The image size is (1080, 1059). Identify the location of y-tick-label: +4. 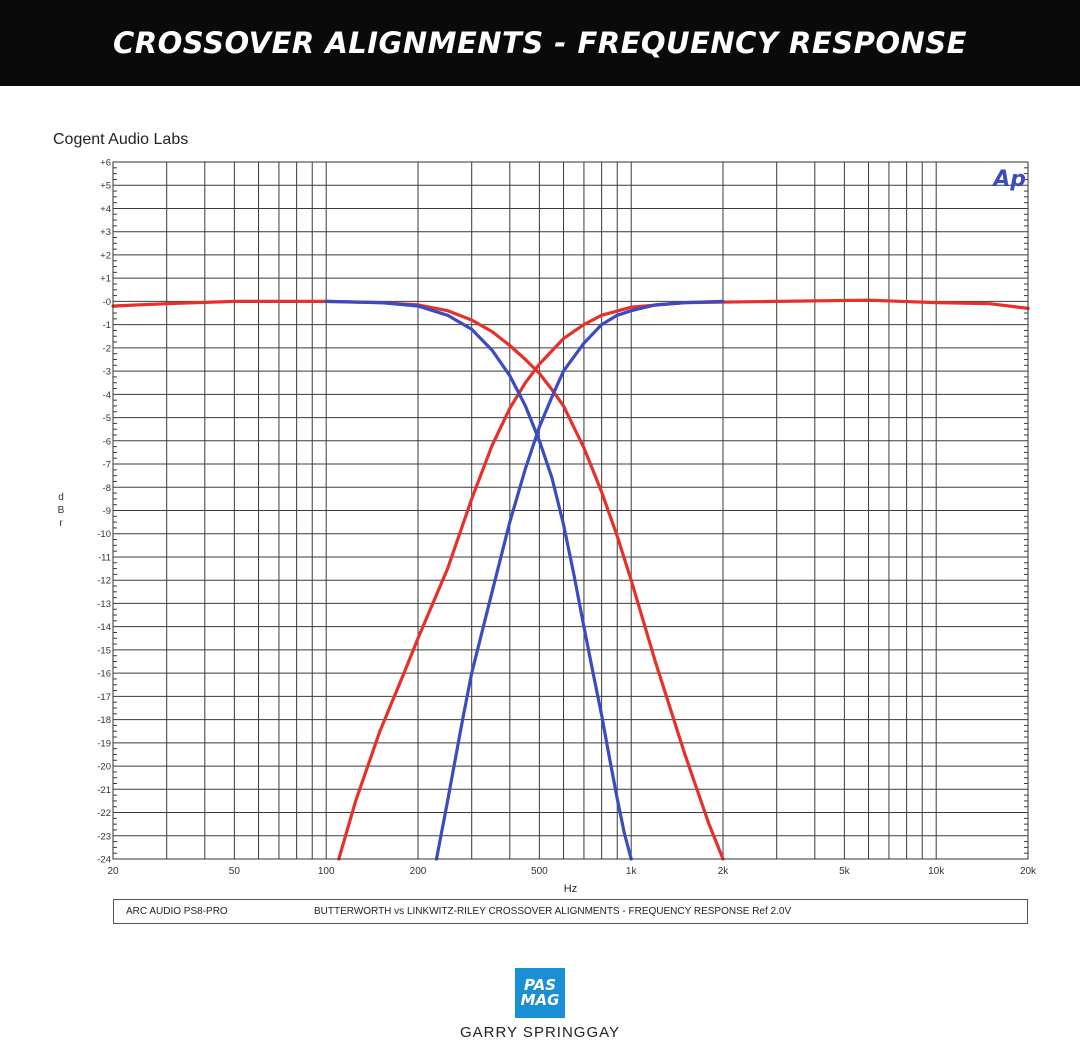
(105, 209).